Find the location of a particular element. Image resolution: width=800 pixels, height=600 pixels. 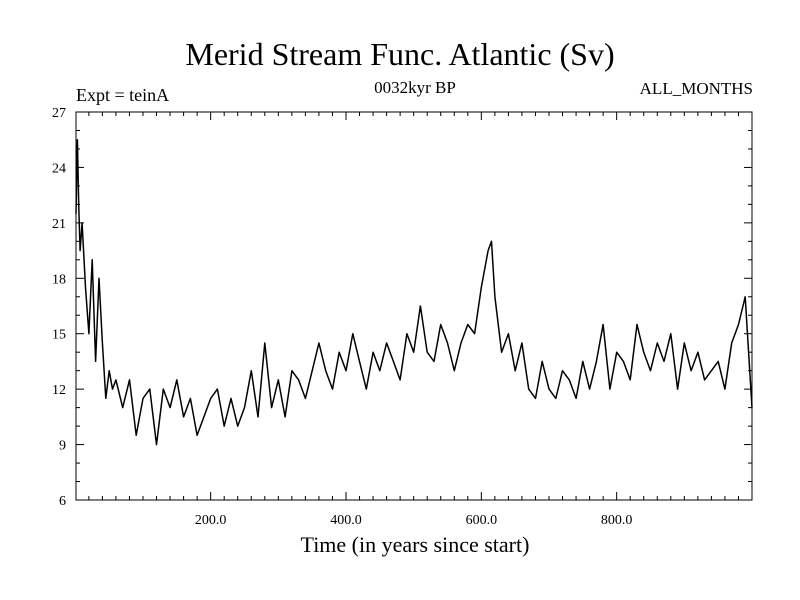

x-tick-label: 200.0 is located at coordinates (211, 520).